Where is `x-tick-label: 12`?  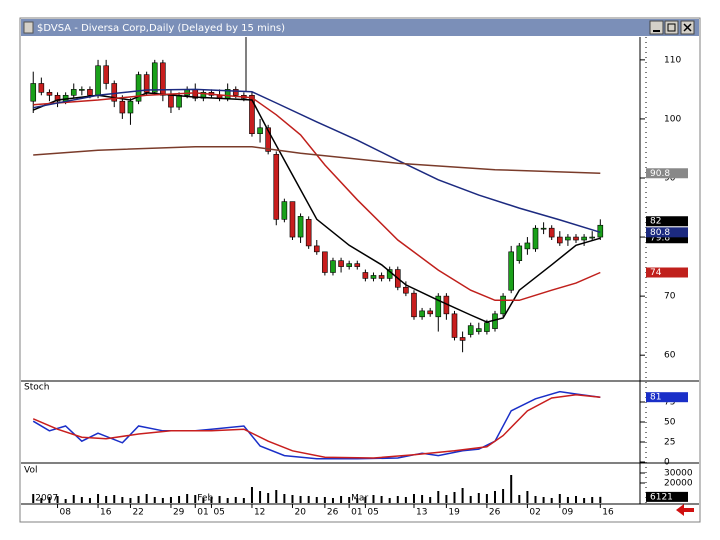 x-tick-label: 12 is located at coordinates (259, 513).